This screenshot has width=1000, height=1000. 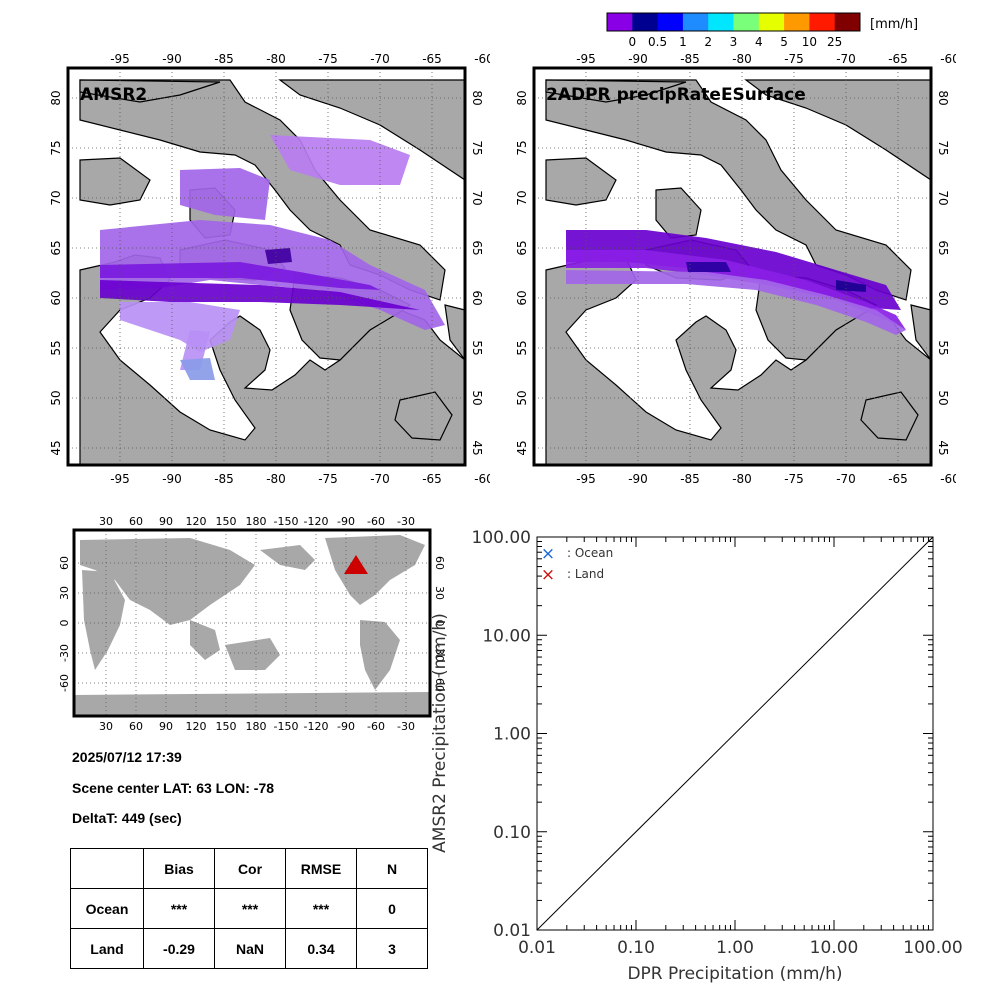 I want to click on world-lat-tick-label: 0, so click(x=64, y=623).